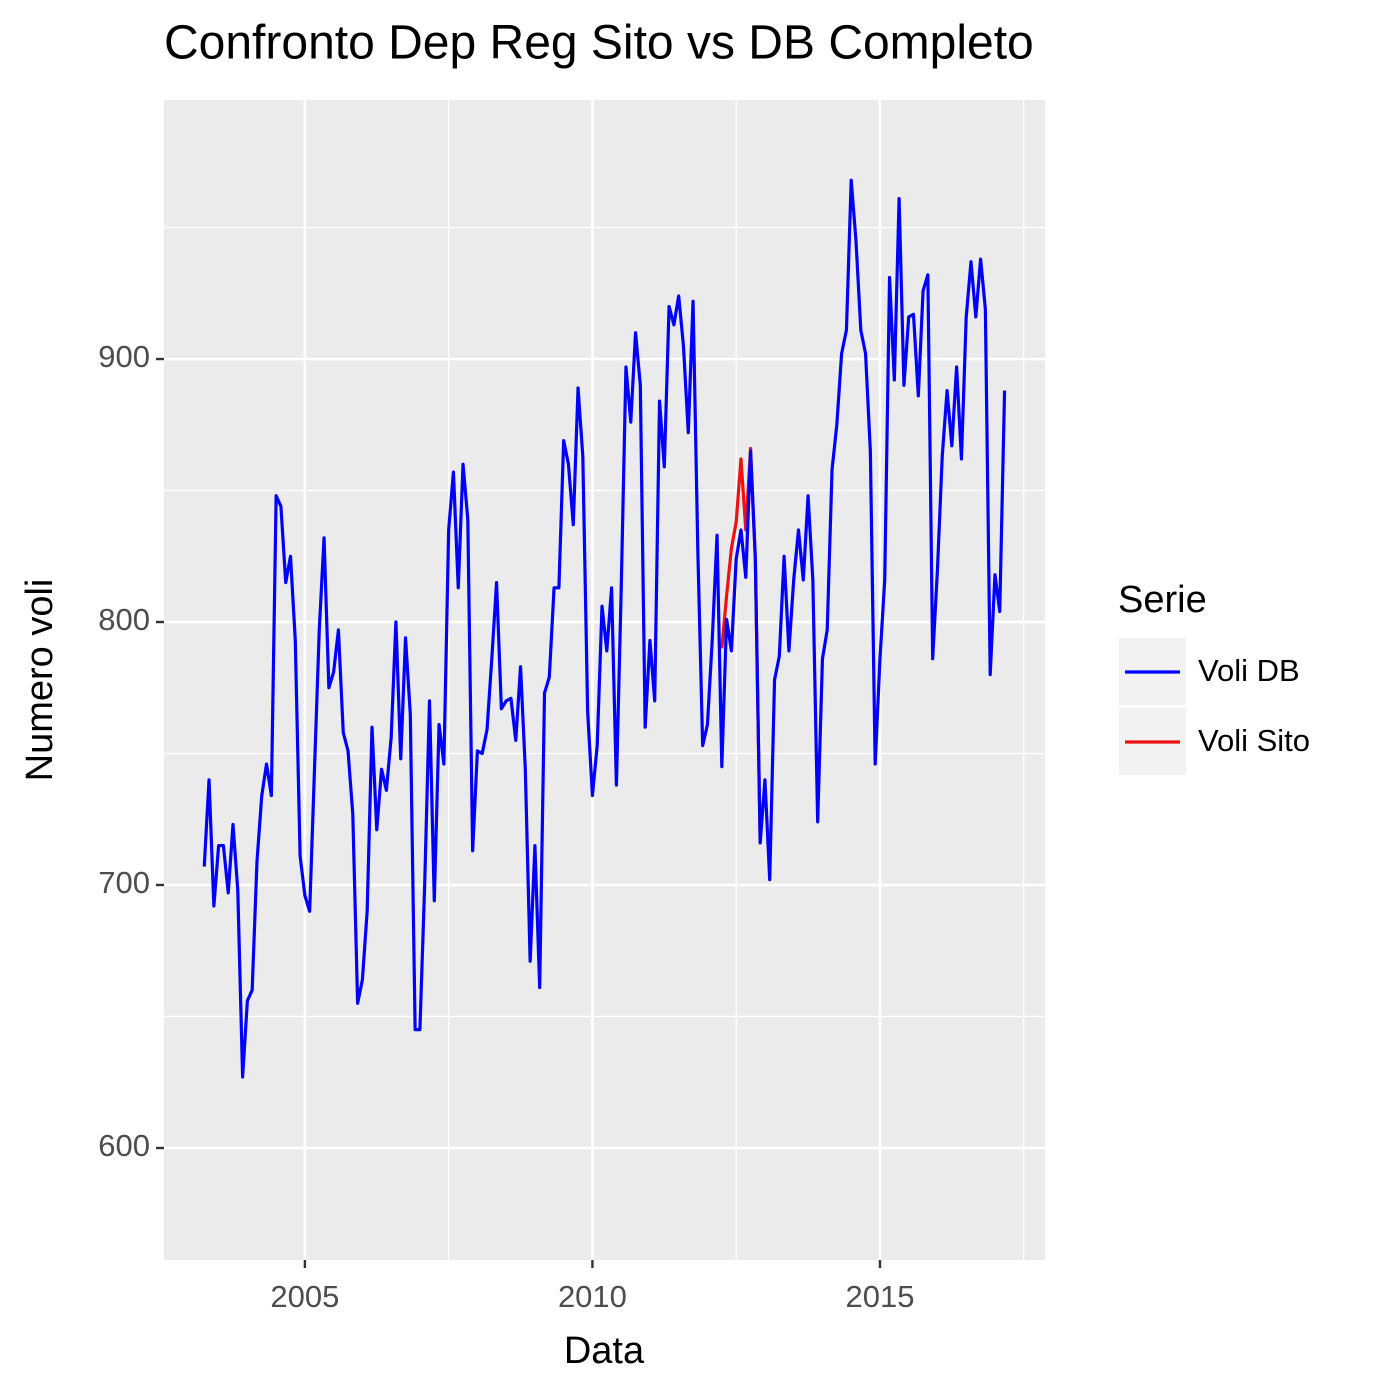 Image resolution: width=1378 pixels, height=1390 pixels. What do you see at coordinates (304, 1296) in the screenshot?
I see `x-tick-label: 2005` at bounding box center [304, 1296].